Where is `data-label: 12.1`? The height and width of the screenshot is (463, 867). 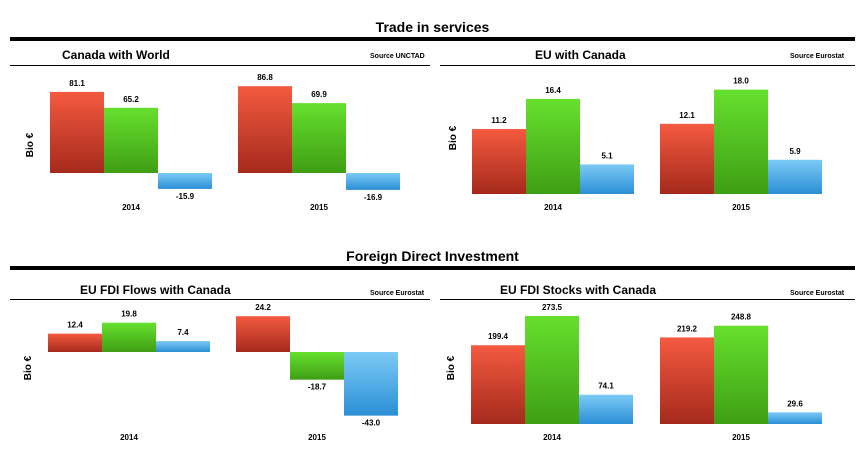
data-label: 12.1 is located at coordinates (687, 115).